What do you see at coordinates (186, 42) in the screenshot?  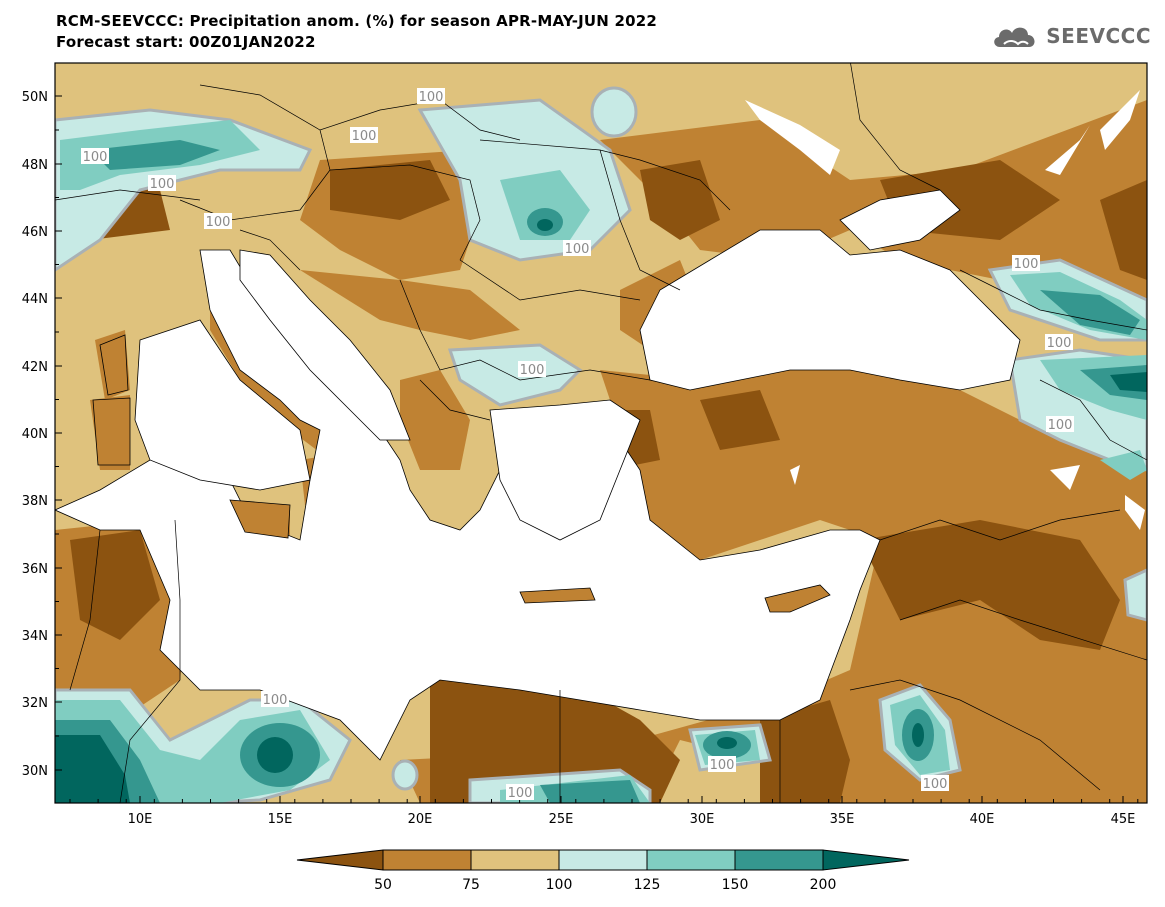 I see `forecast-start-label: Forecast start: 00Z01JAN2022` at bounding box center [186, 42].